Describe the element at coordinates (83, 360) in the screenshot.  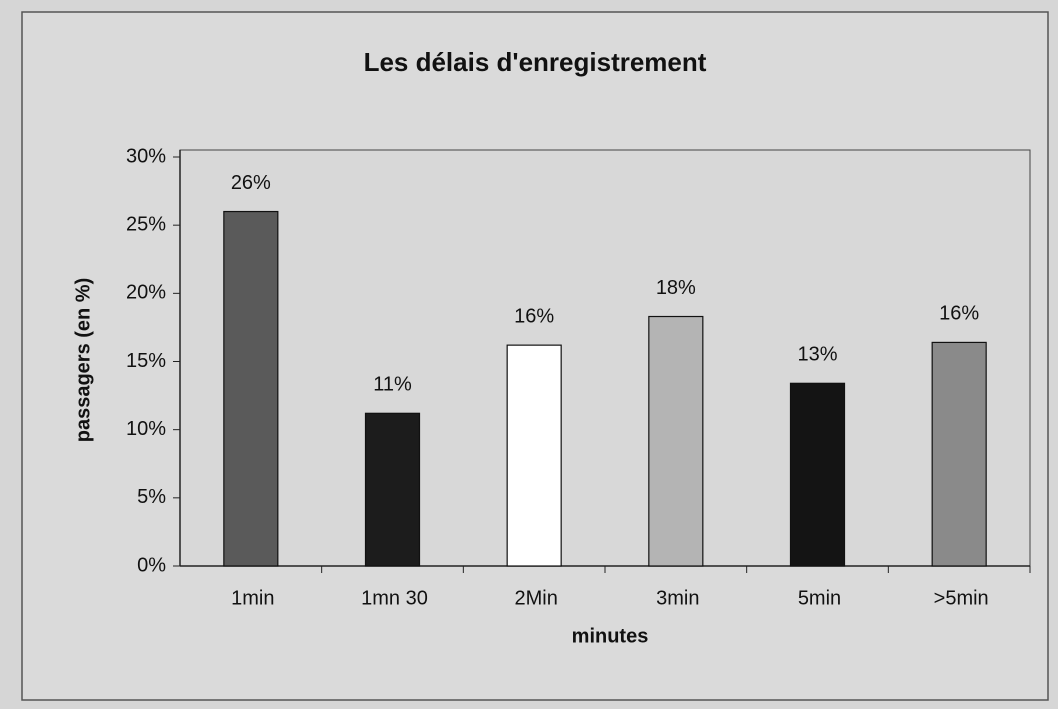
I see `y-axis-label: passagers (en %)` at that location.